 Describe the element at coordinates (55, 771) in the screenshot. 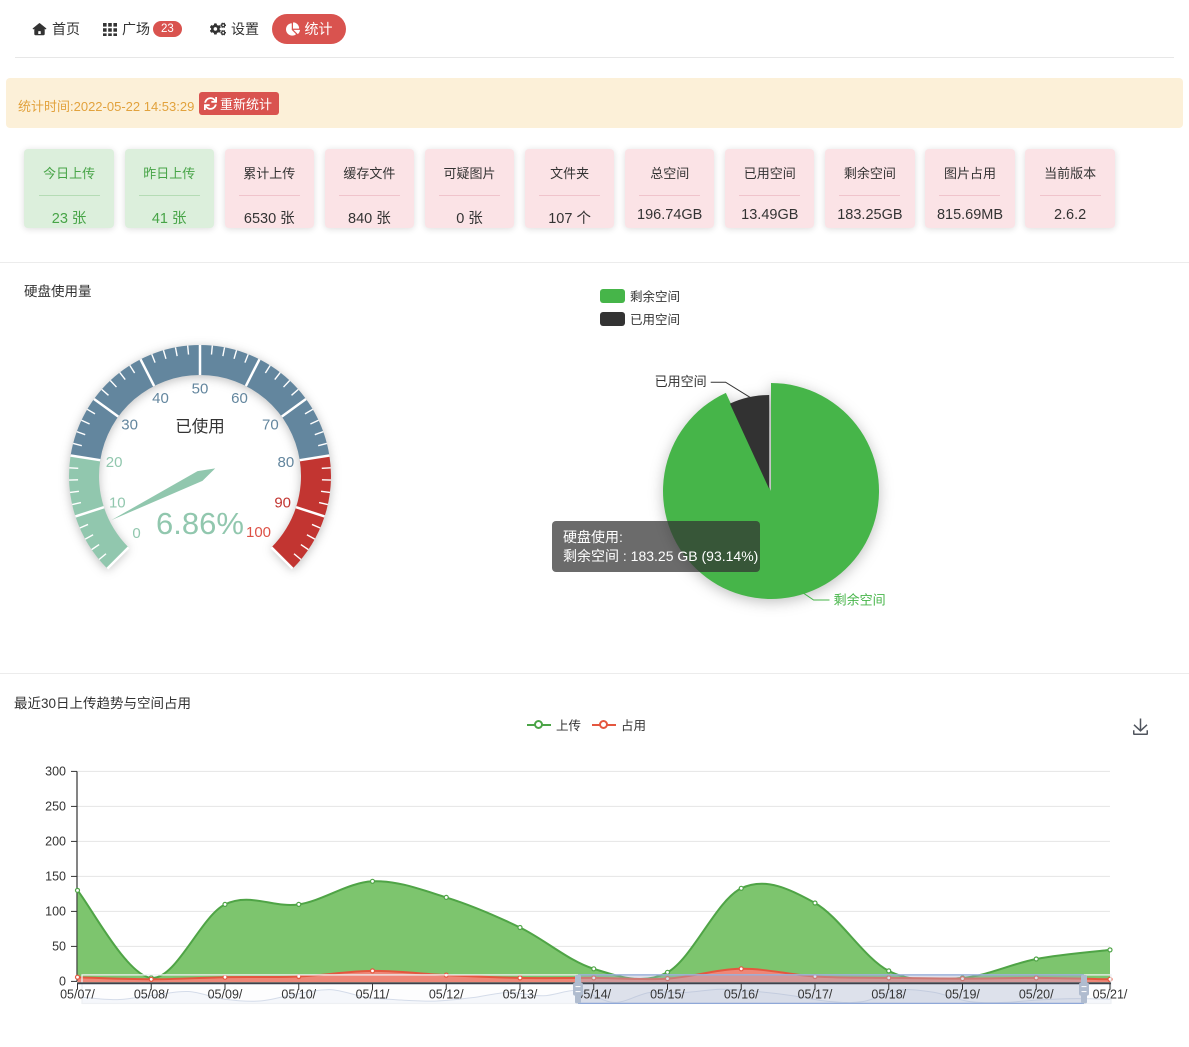

I see `svg-text: 300` at that location.